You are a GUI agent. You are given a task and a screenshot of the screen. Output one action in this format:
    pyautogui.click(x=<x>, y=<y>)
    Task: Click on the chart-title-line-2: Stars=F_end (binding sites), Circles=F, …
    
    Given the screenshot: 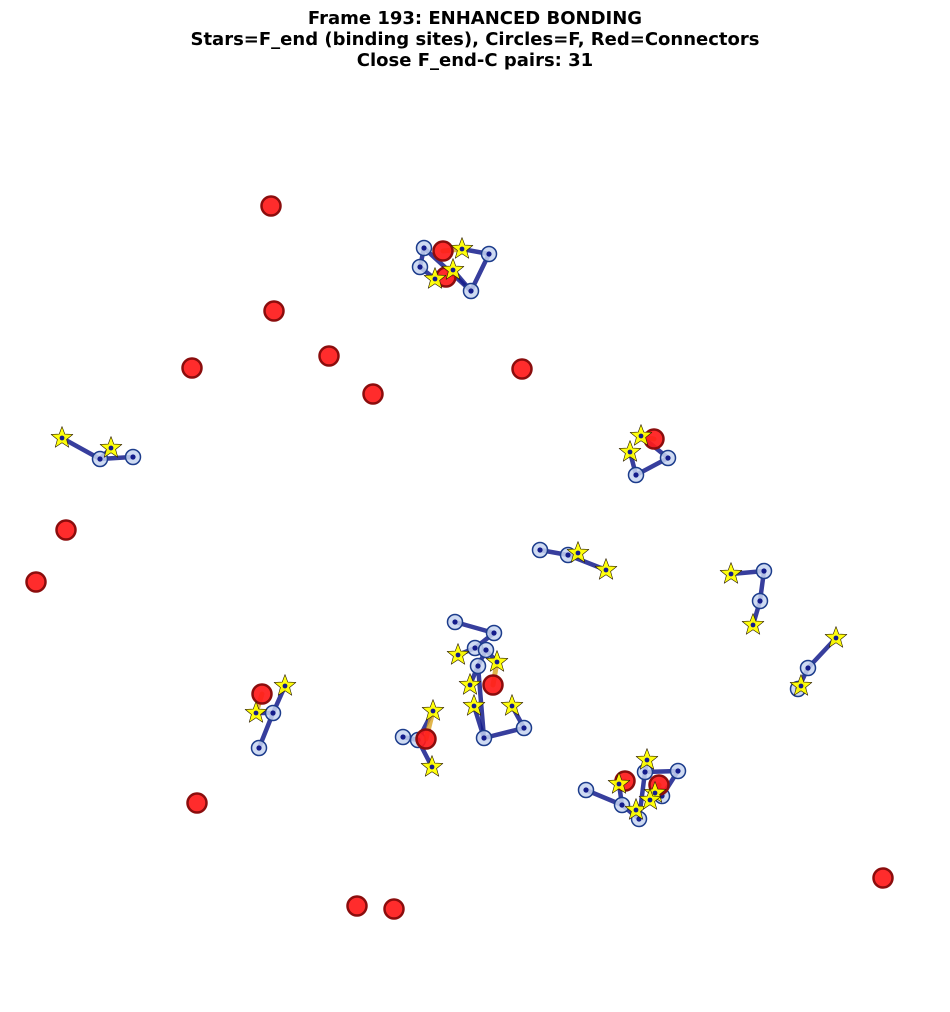 What is the action you would take?
    pyautogui.click(x=475, y=39)
    